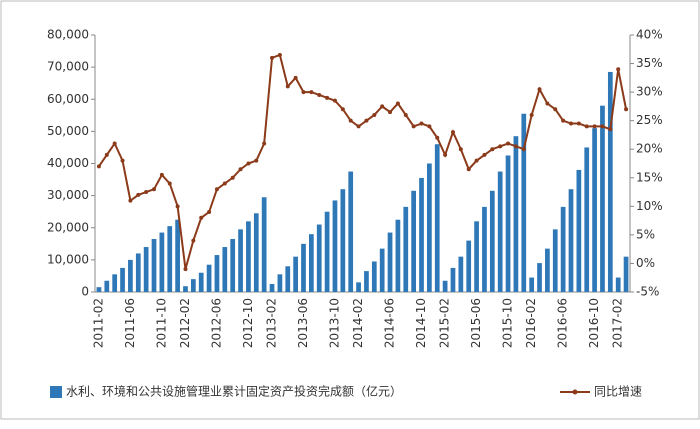  I want to click on y2-tick-label: 15%, so click(649, 177).